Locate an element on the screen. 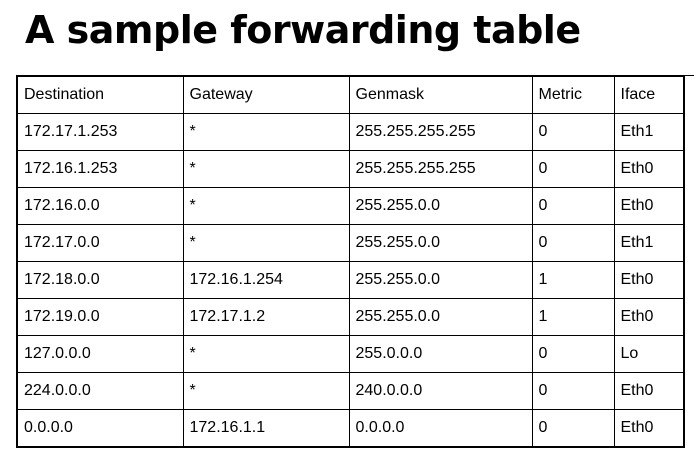 This screenshot has width=696, height=458. cell-gateway: 172.16.1.254 is located at coordinates (266, 280).